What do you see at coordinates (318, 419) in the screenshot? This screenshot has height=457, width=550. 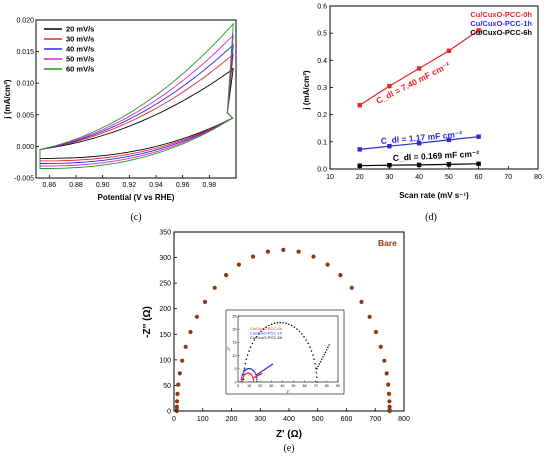 I see `panel-e-xtick-label: 500` at bounding box center [318, 419].